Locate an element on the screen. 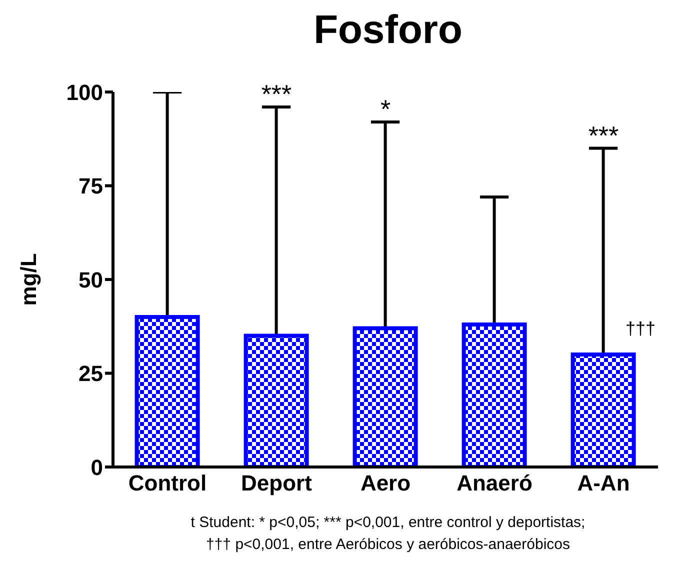 The width and height of the screenshot is (686, 587). annotation: * is located at coordinates (385, 109).